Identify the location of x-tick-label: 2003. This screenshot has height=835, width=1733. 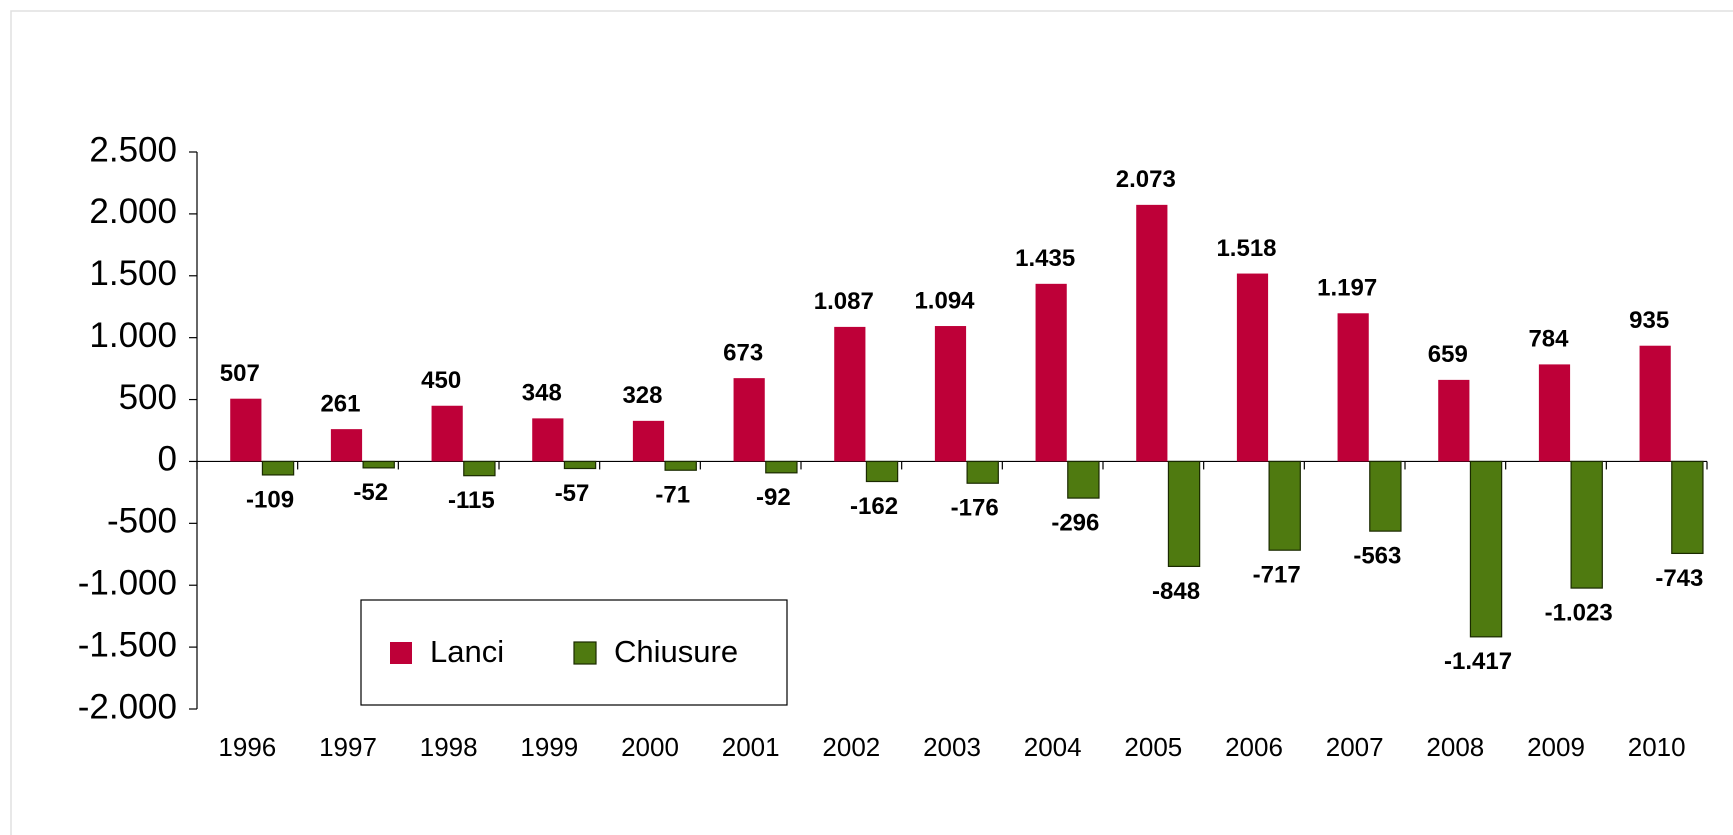
(952, 747).